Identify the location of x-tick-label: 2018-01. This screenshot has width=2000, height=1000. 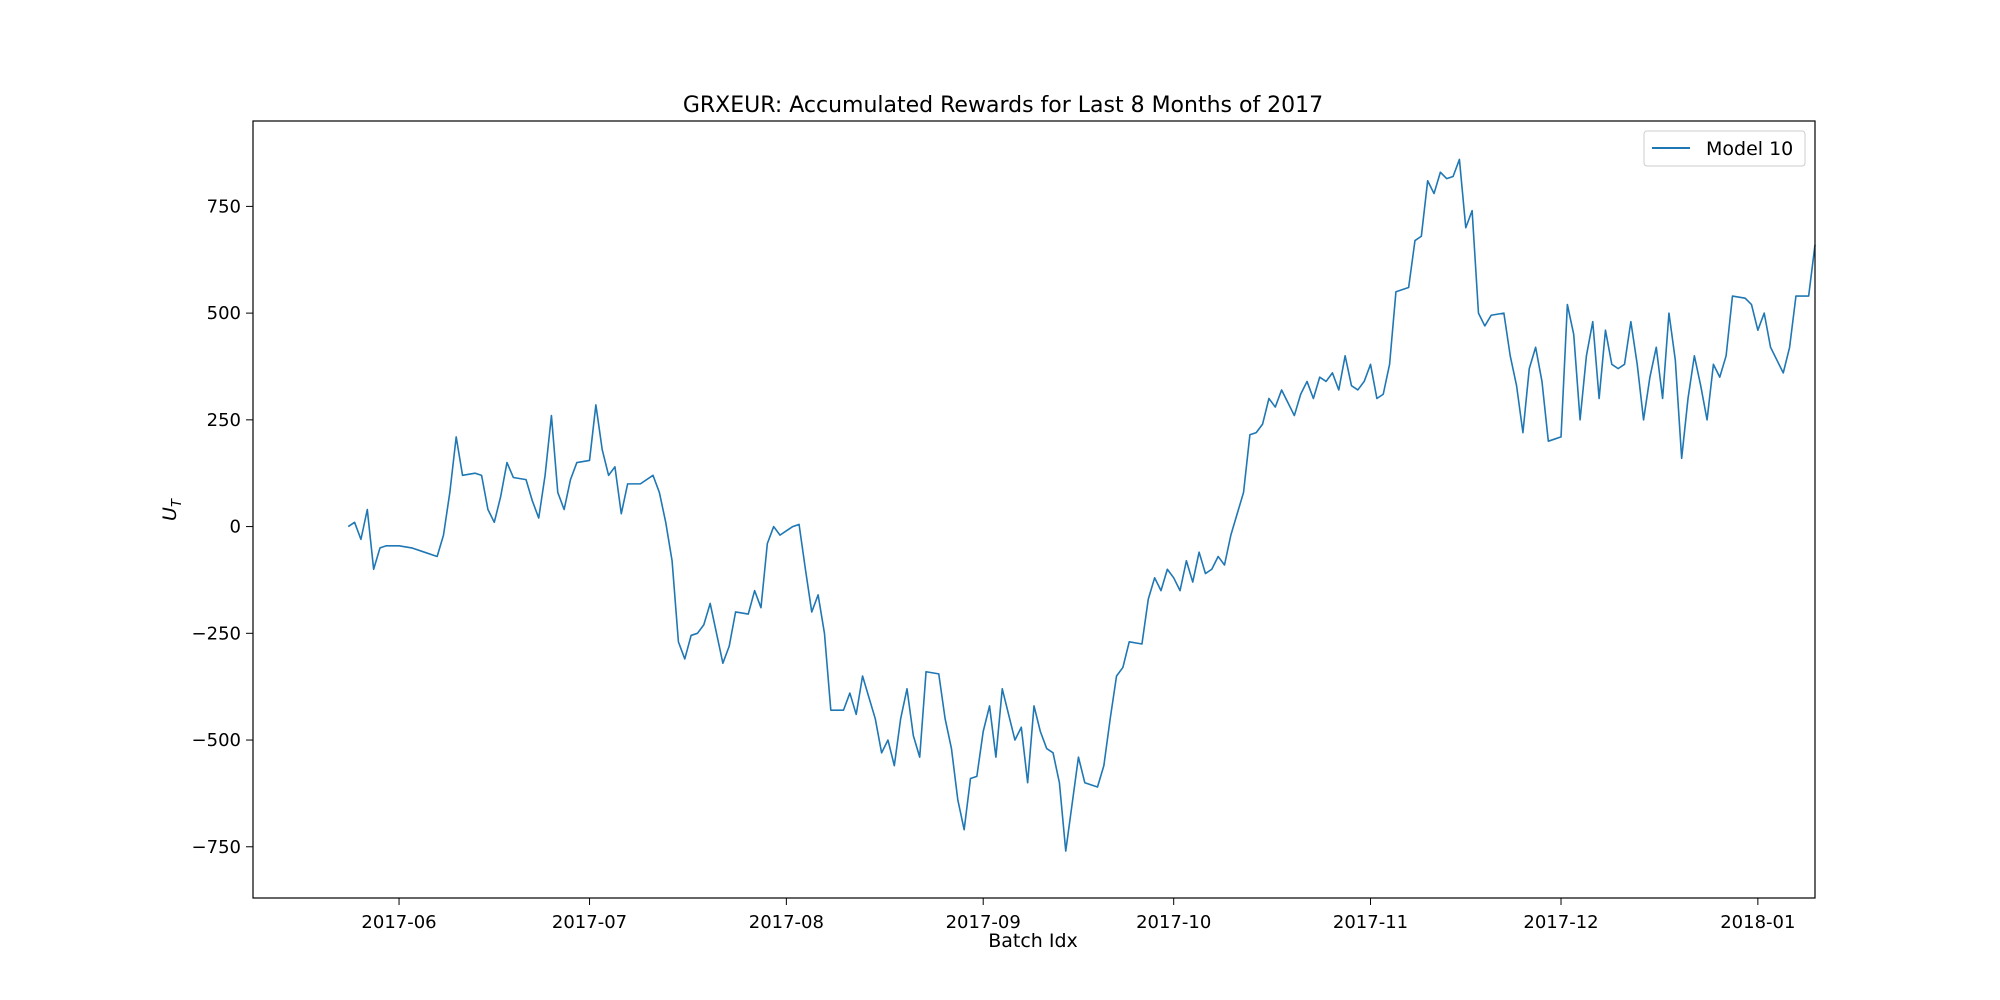
(1757, 922).